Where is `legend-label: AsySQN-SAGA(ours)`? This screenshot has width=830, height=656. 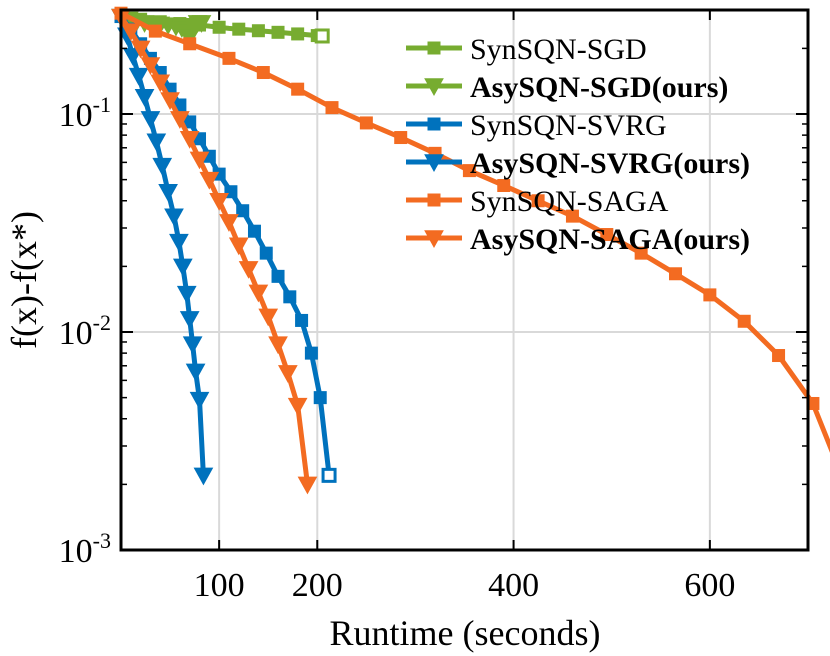 legend-label: AsySQN-SAGA(ours) is located at coordinates (610, 239).